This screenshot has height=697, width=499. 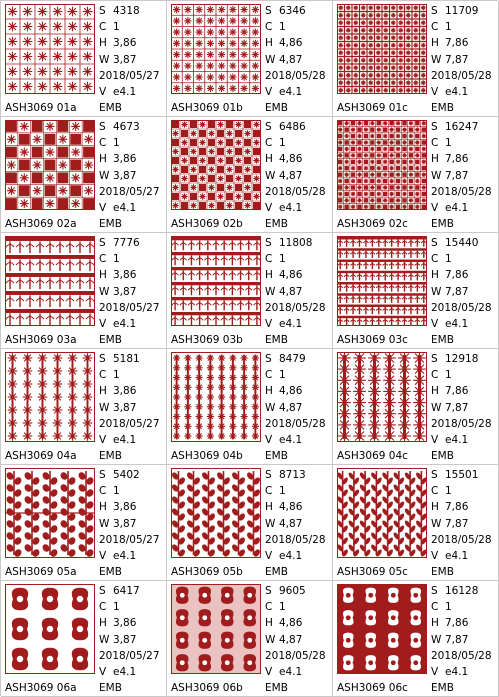 What do you see at coordinates (119, 475) in the screenshot?
I see `stitch-count: S 5402` at bounding box center [119, 475].